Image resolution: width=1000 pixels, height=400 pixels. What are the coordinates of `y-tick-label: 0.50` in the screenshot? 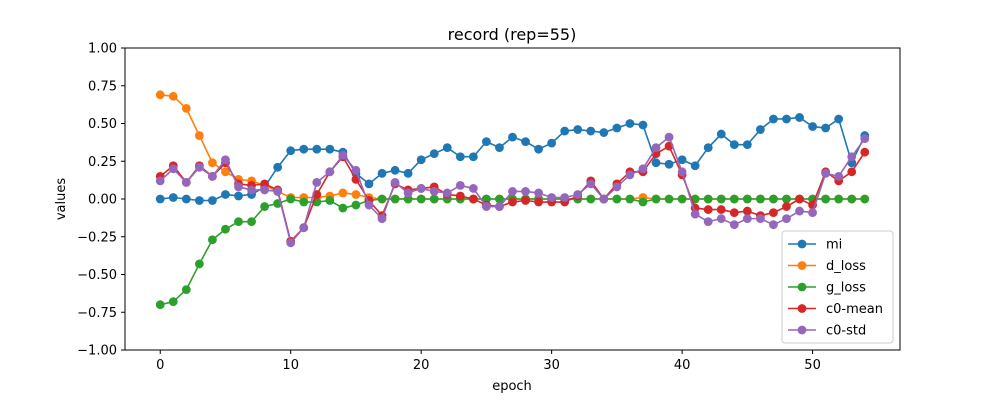 It's located at (102, 124).